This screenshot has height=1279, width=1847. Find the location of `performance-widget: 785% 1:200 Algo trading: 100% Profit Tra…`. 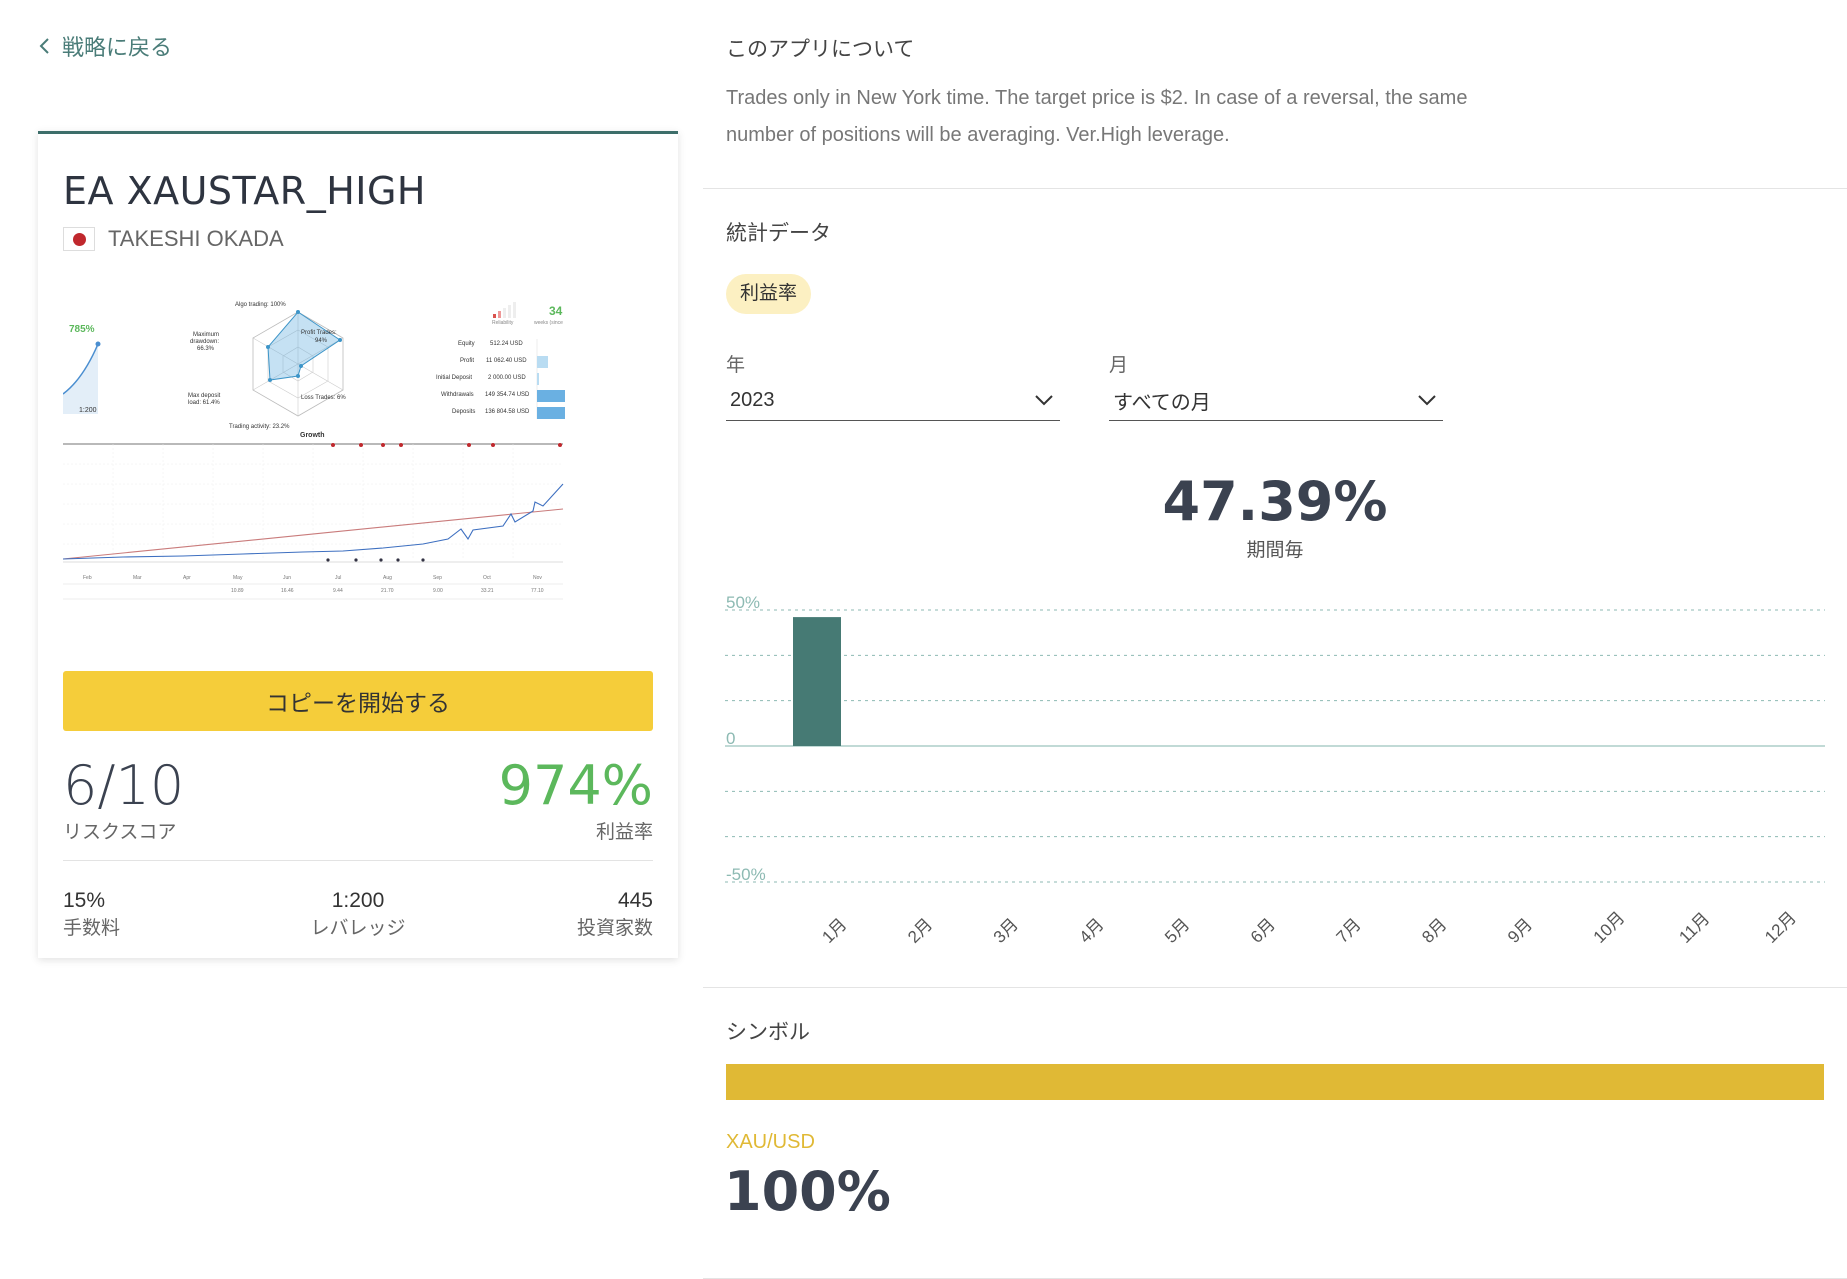

performance-widget: 785% 1:200 Algo trading: 100% Profit Tra… is located at coordinates (314, 451).